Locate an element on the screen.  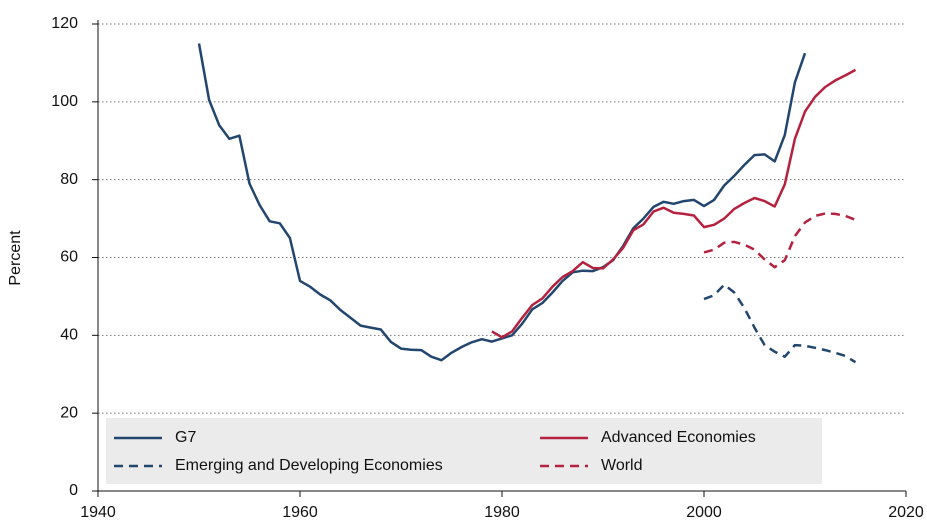
legend-label: World is located at coordinates (622, 465).